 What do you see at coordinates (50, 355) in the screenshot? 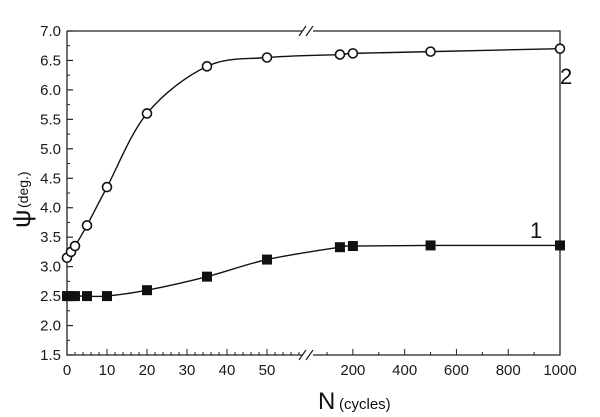
I see `y-tick-label: 1.5` at bounding box center [50, 355].